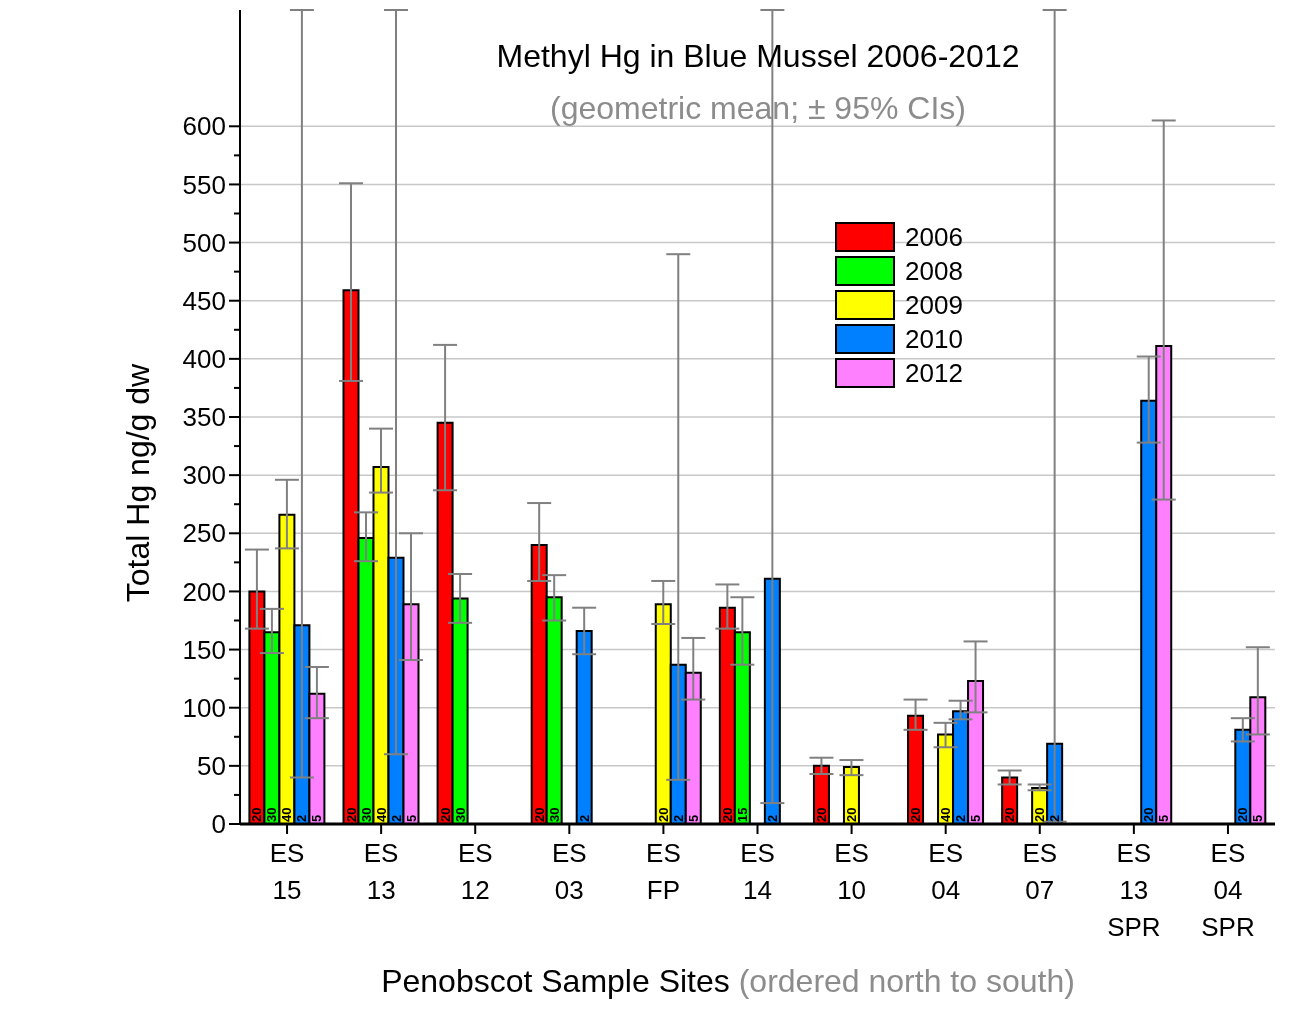  Describe the element at coordinates (934, 237) in the screenshot. I see `legend-label: 2006` at that location.